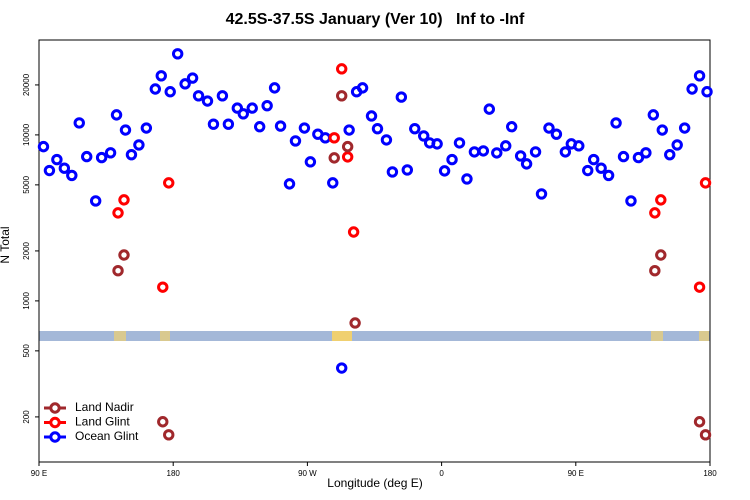  I want to click on legend-label: Land Nadir, so click(104, 407).